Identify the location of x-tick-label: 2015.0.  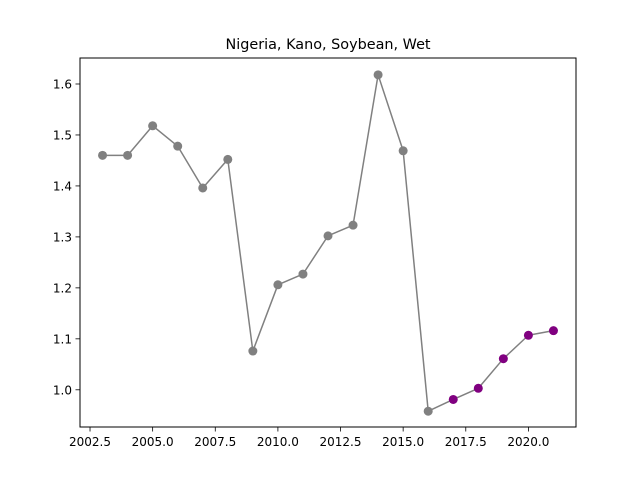
(403, 442).